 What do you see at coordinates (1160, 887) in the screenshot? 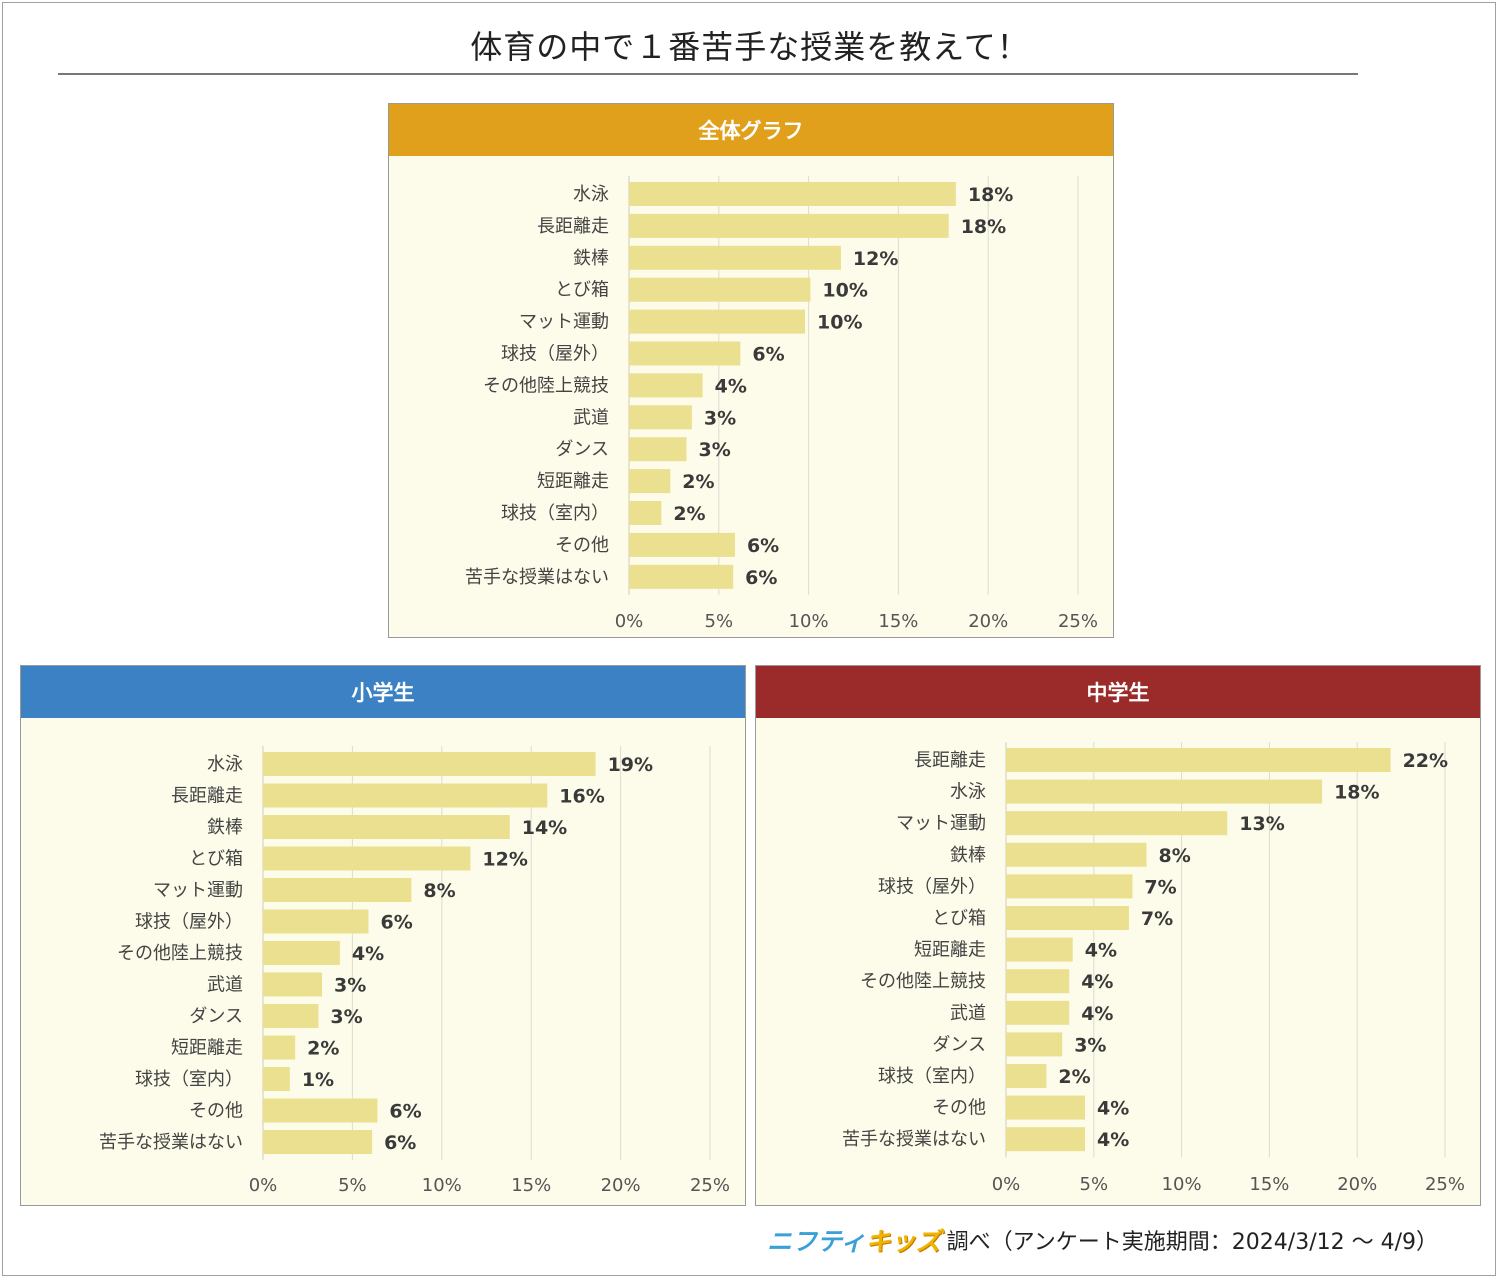
I see `value-label: 7%` at bounding box center [1160, 887].